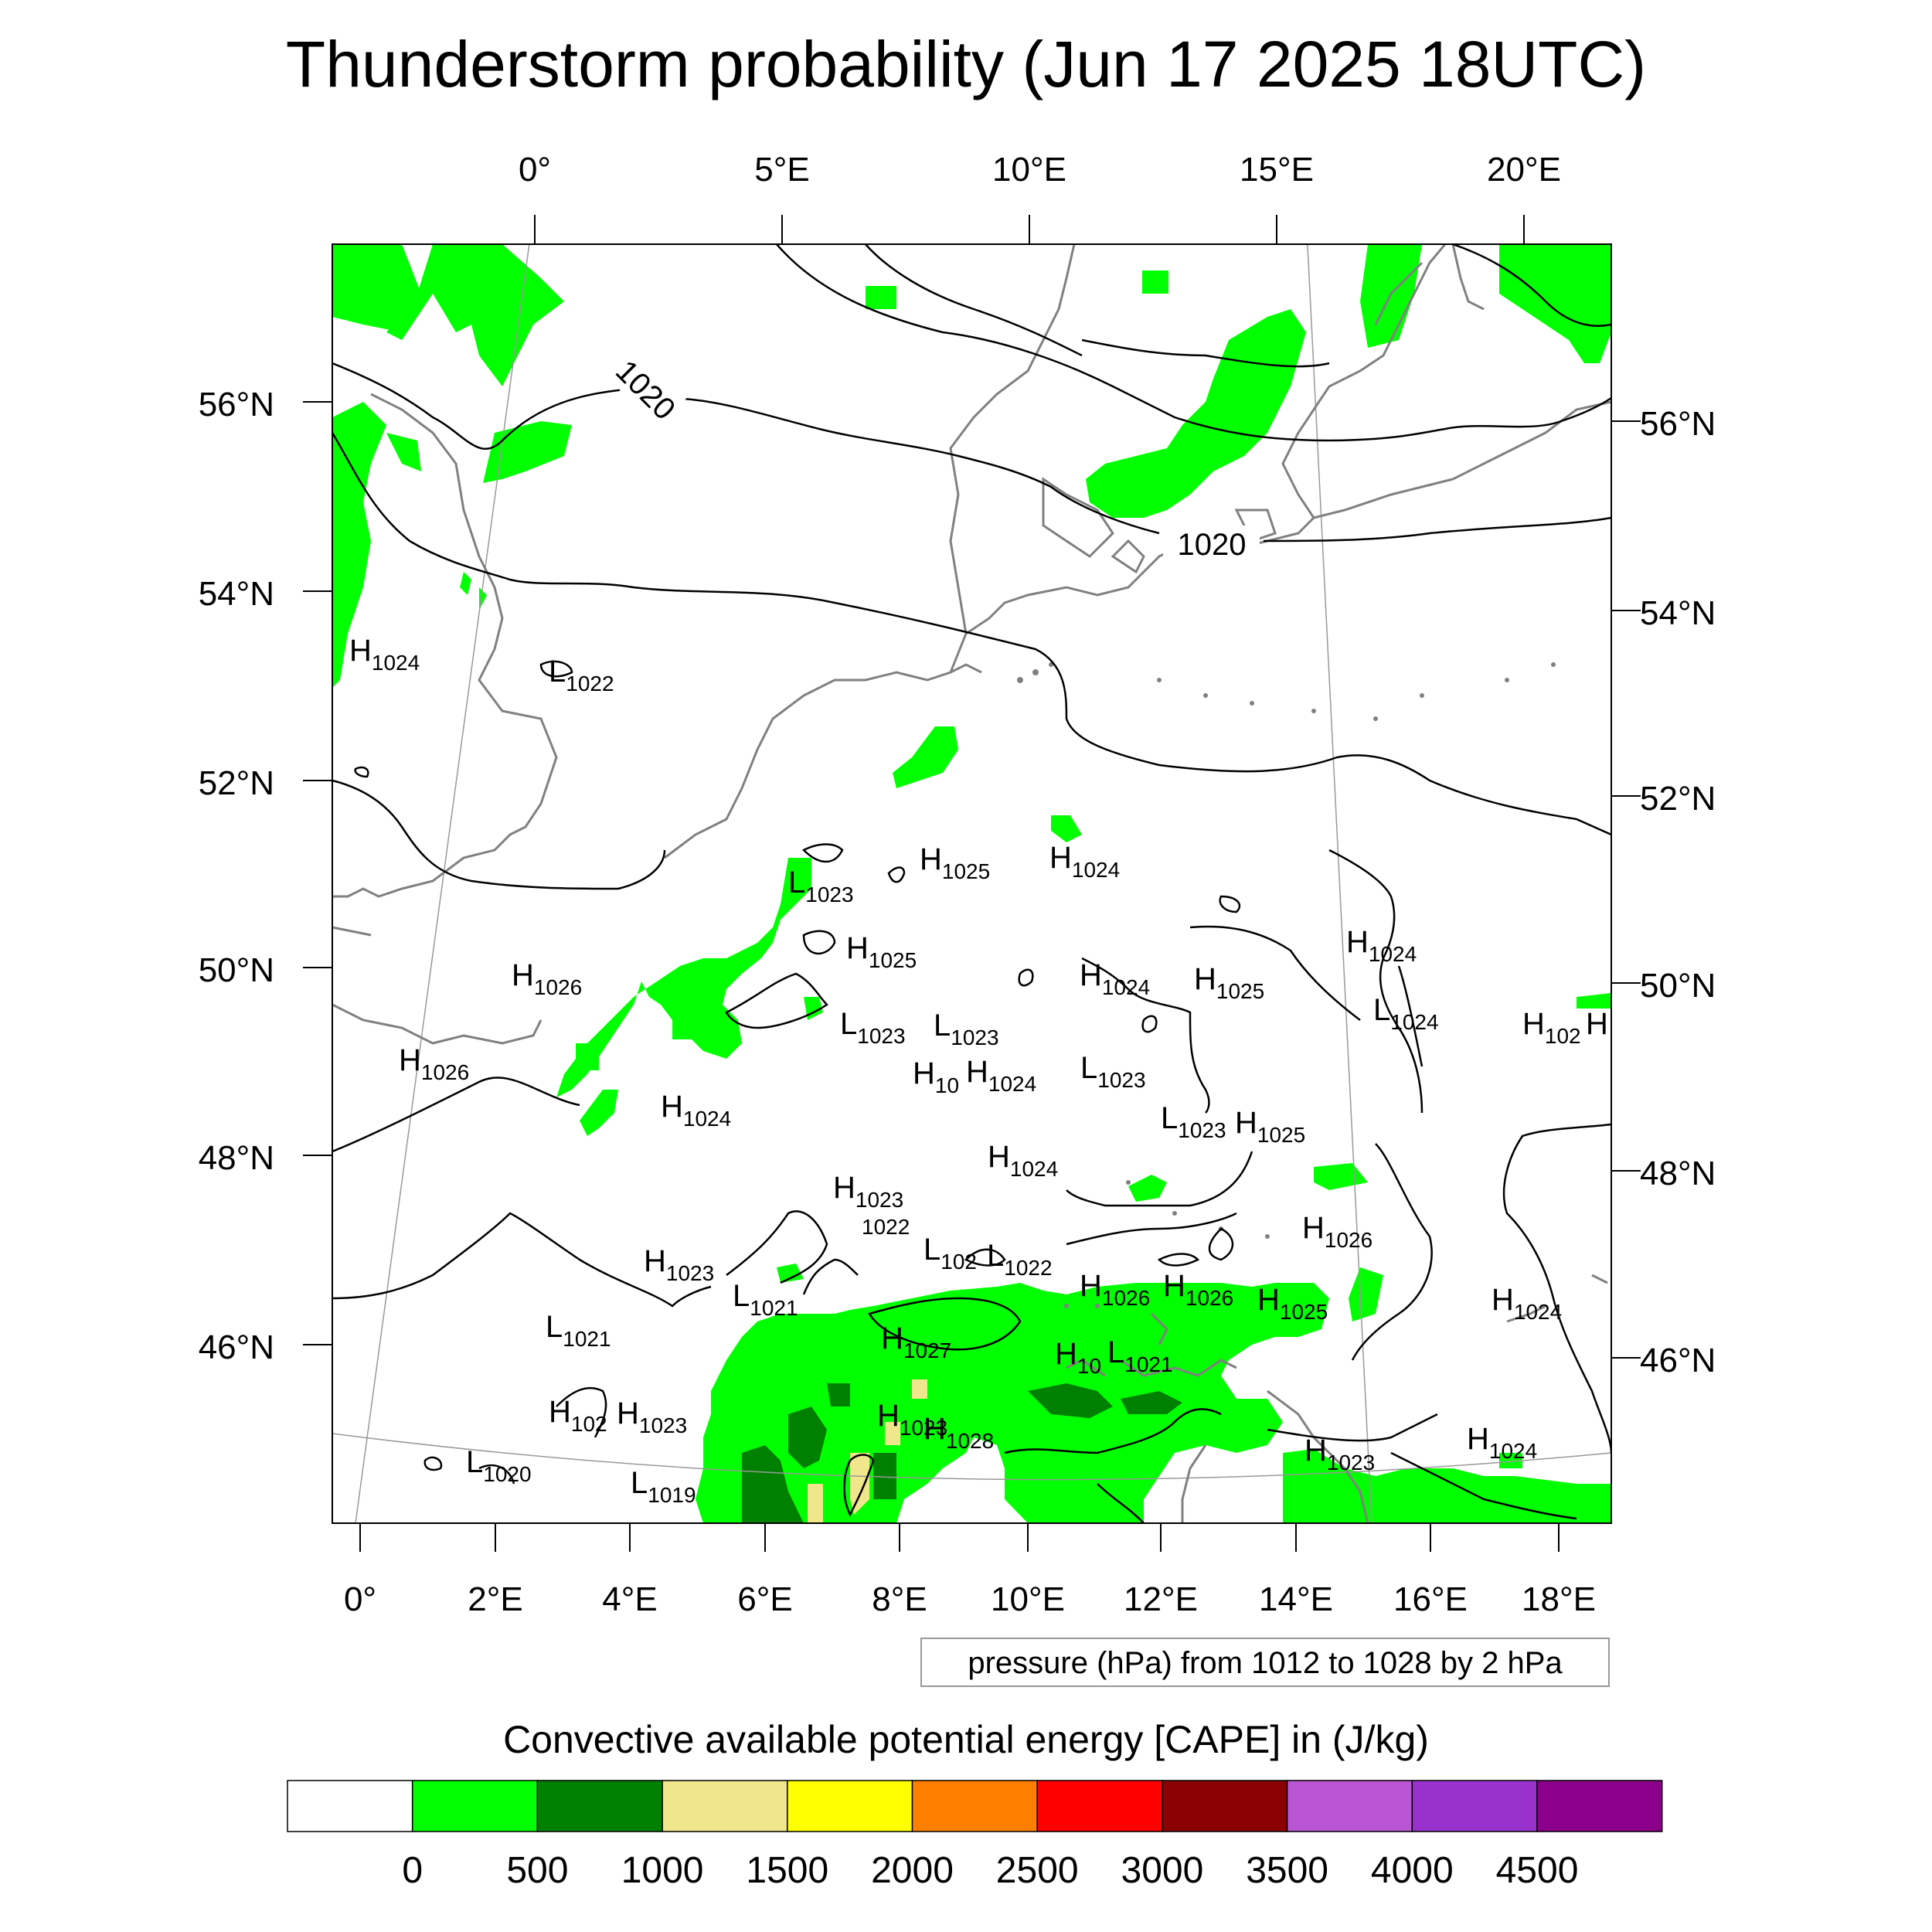 This screenshot has width=1932, height=1932. I want to click on colorbar-tick-label: 4500, so click(1538, 1870).